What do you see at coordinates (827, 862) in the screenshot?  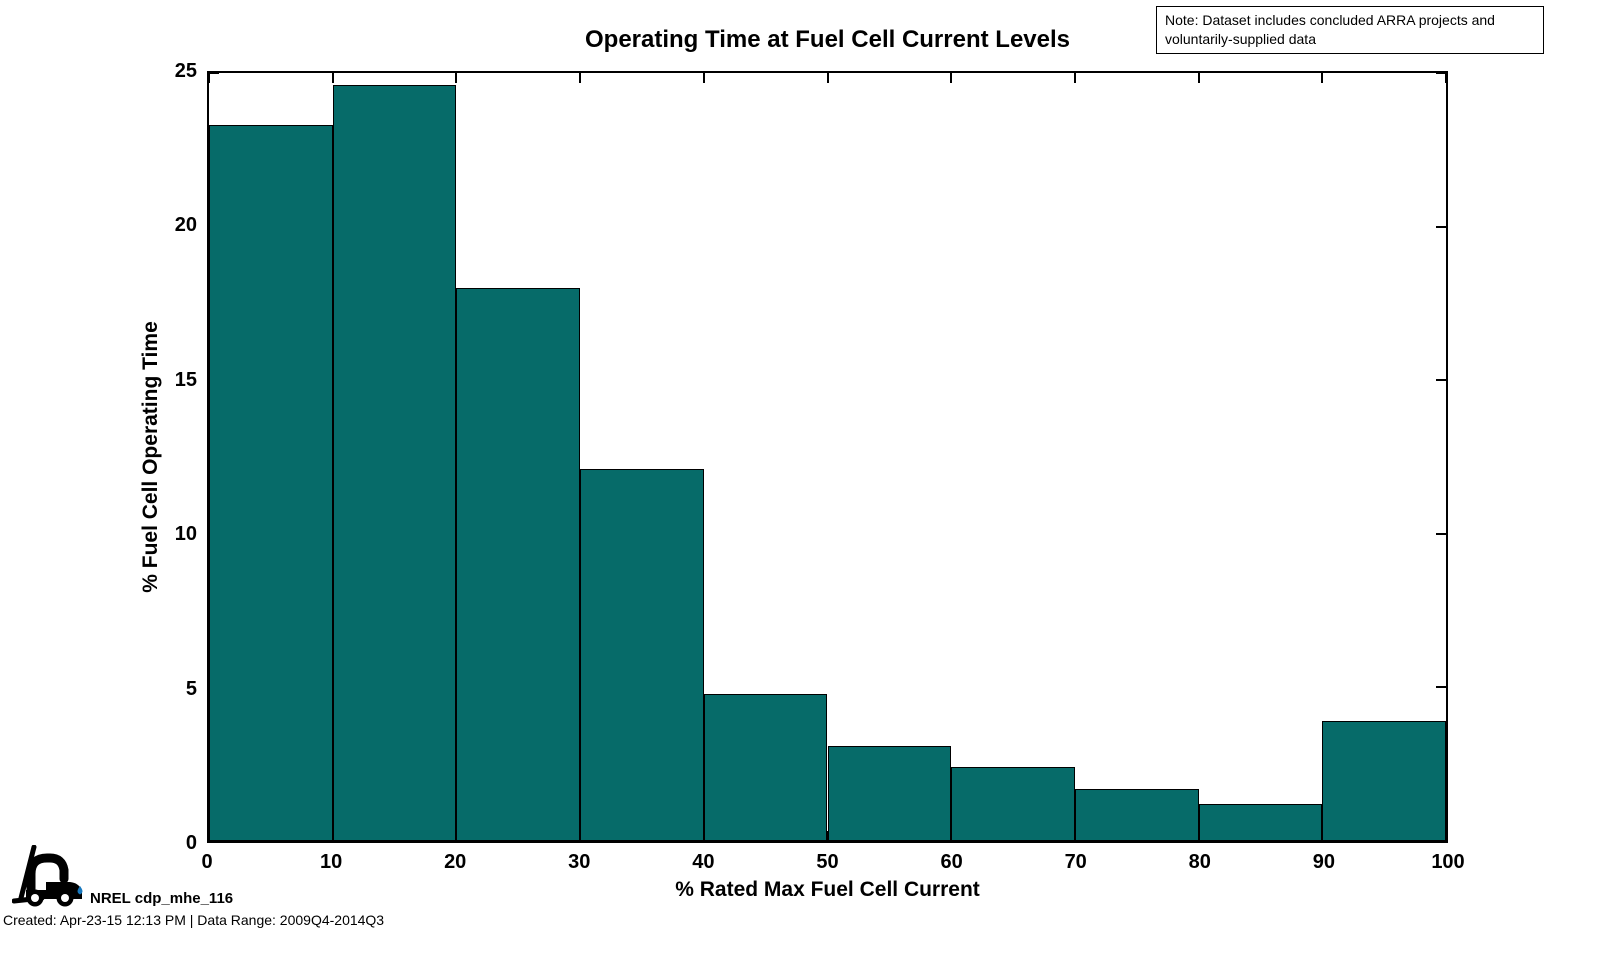 I see `x-tick-label: 50` at bounding box center [827, 862].